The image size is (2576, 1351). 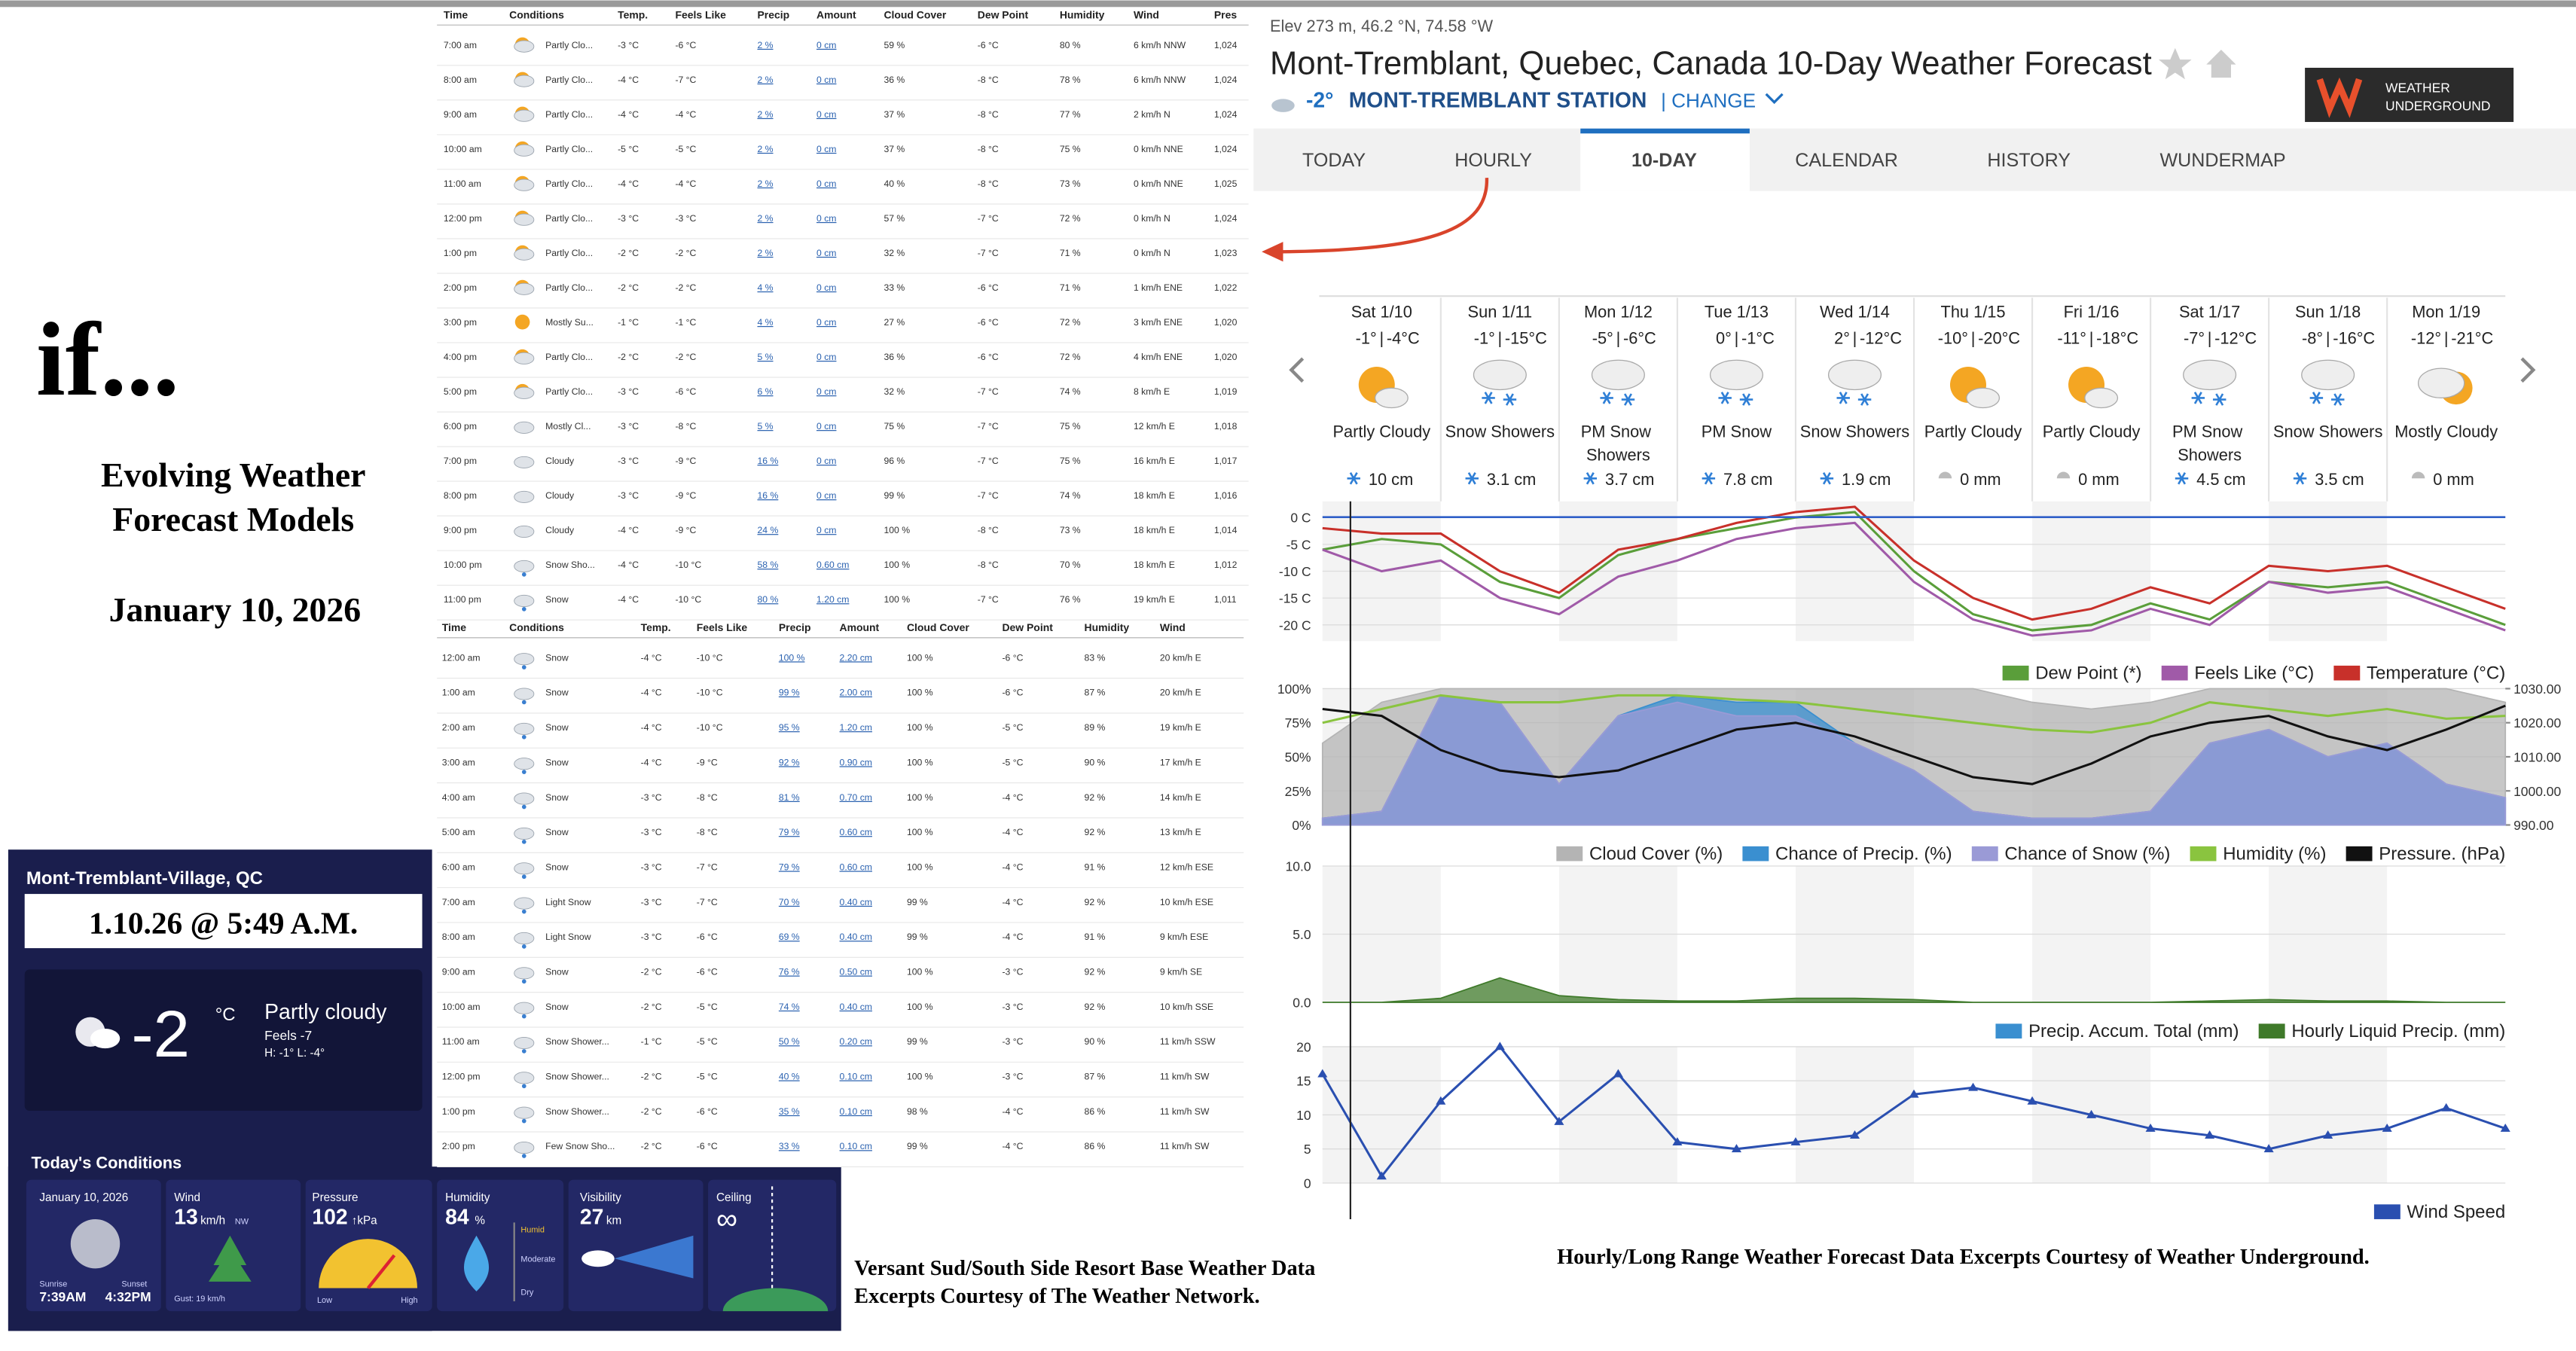 What do you see at coordinates (1226, 183) in the screenshot?
I see `table-cell: 1,025` at bounding box center [1226, 183].